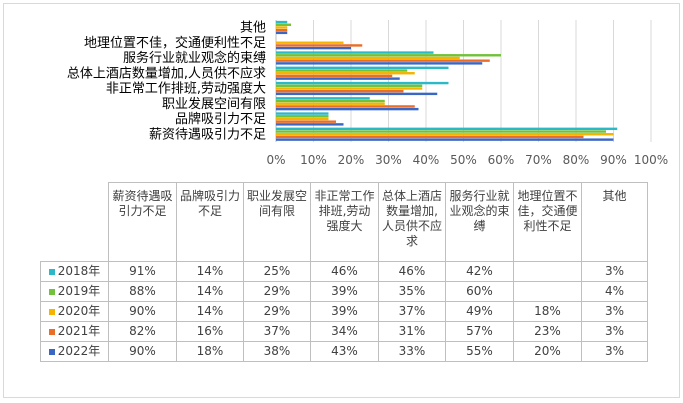  What do you see at coordinates (277, 271) in the screenshot?
I see `table-cell: 25%` at bounding box center [277, 271].